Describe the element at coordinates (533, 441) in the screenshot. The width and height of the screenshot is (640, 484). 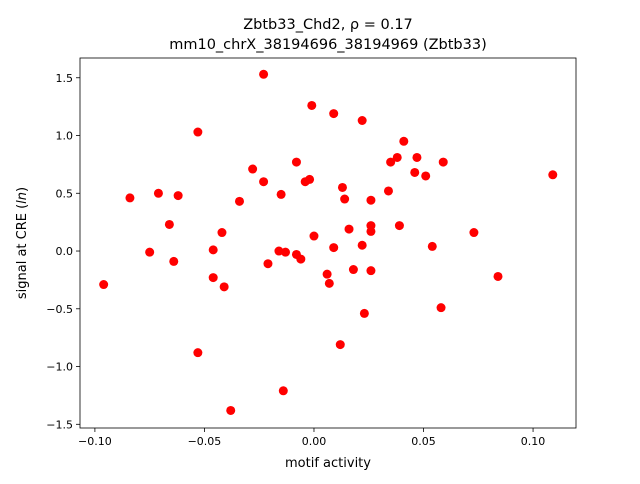
I see `x-tick-label: 0.10` at that location.